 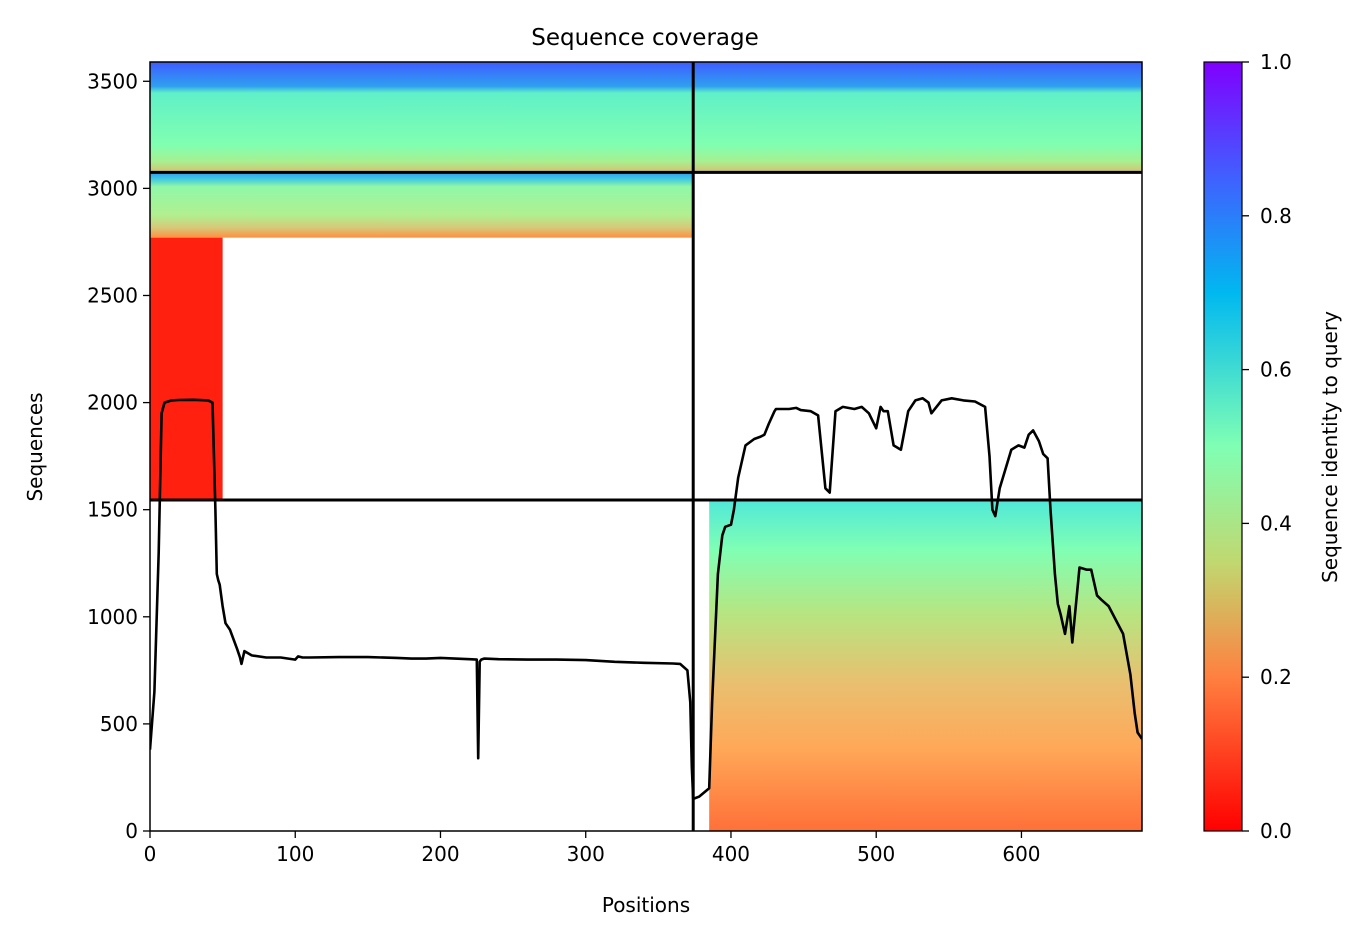 What do you see at coordinates (731, 854) in the screenshot?
I see `x-tick-label: 400` at bounding box center [731, 854].